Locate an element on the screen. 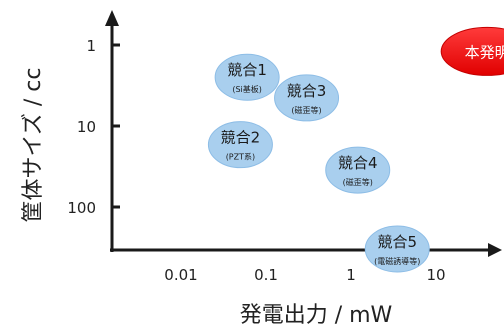 This screenshot has height=333, width=504. data-point: 競合5 (電磁誘導等) is located at coordinates (397, 249).